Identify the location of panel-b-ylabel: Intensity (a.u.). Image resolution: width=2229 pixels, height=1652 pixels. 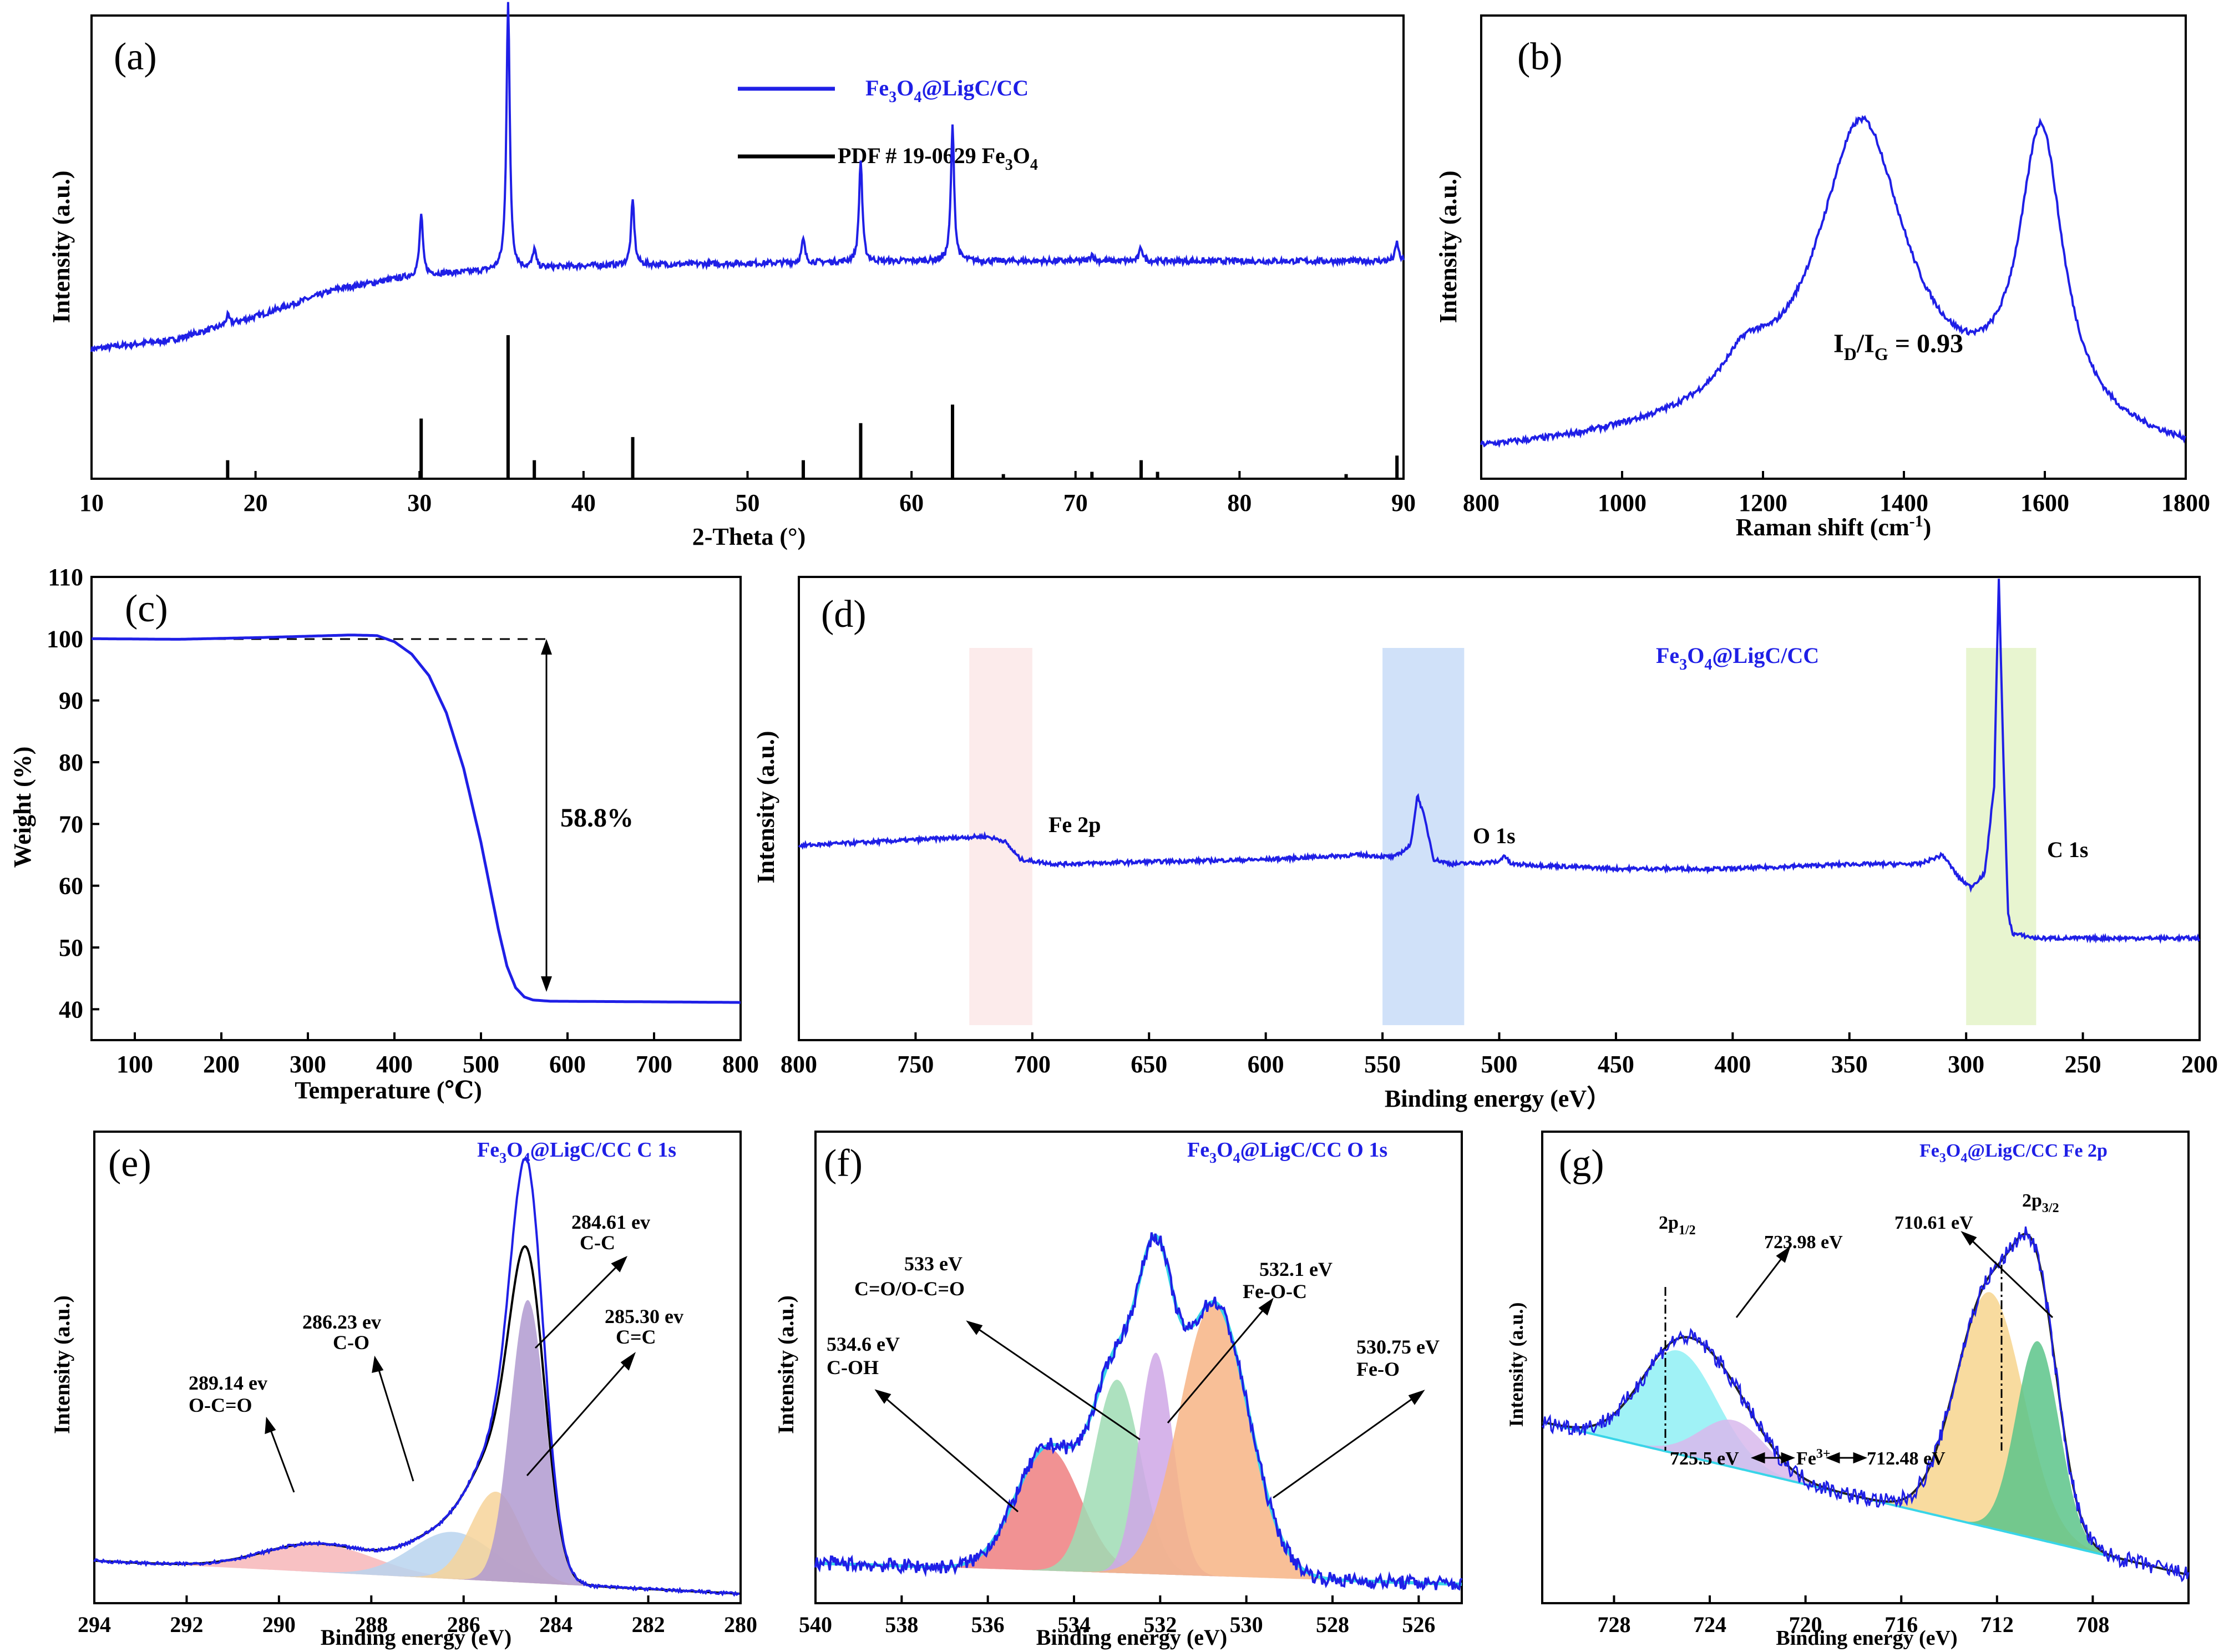
(1448, 246).